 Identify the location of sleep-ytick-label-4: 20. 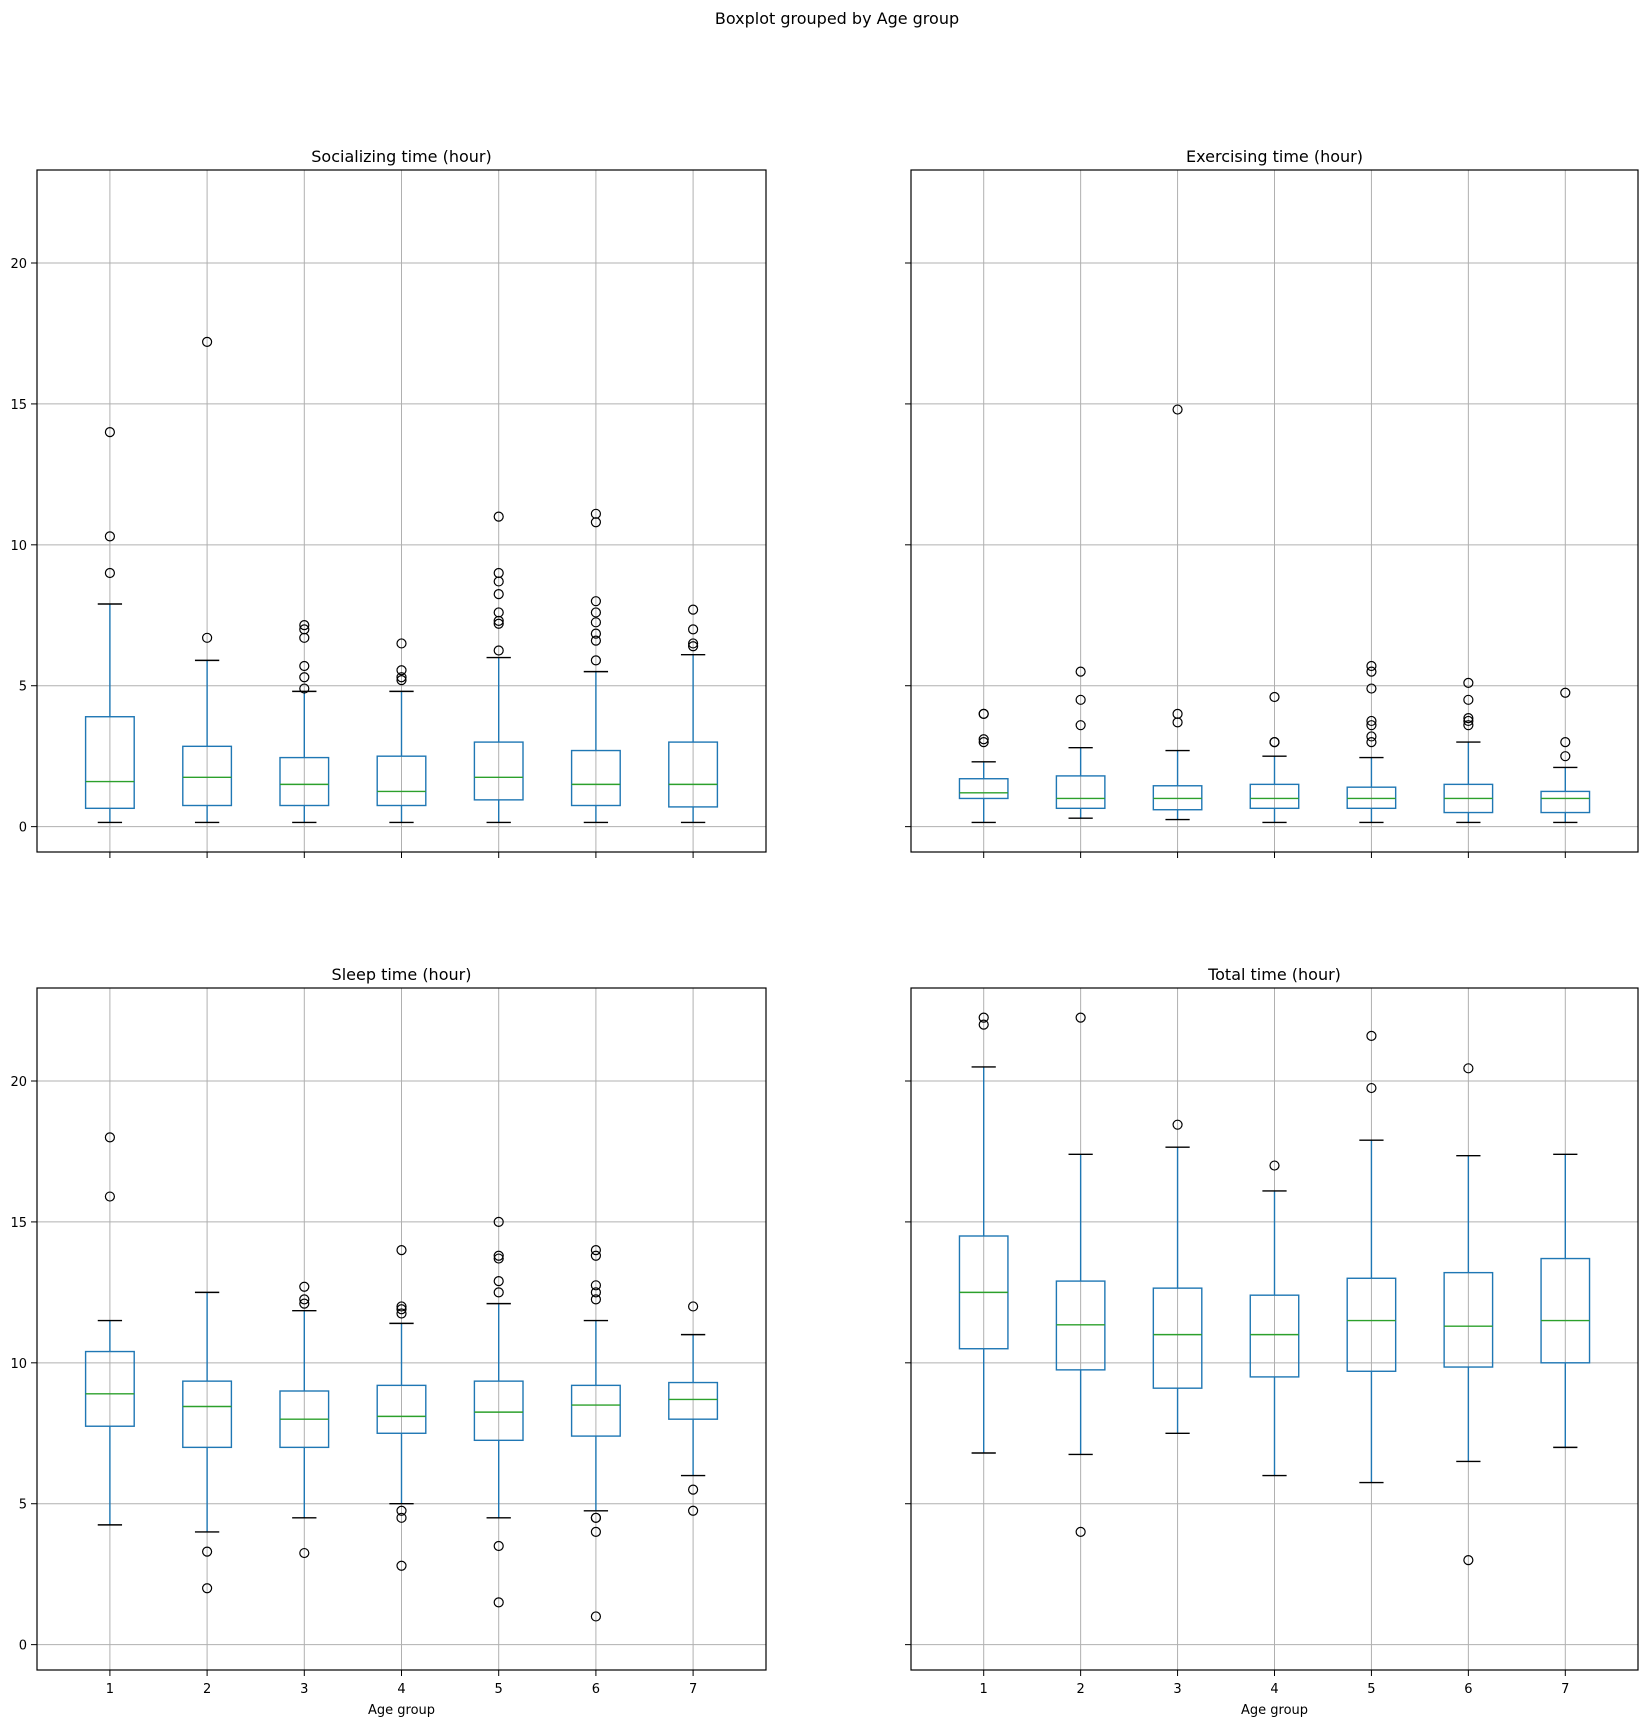
(18, 1082).